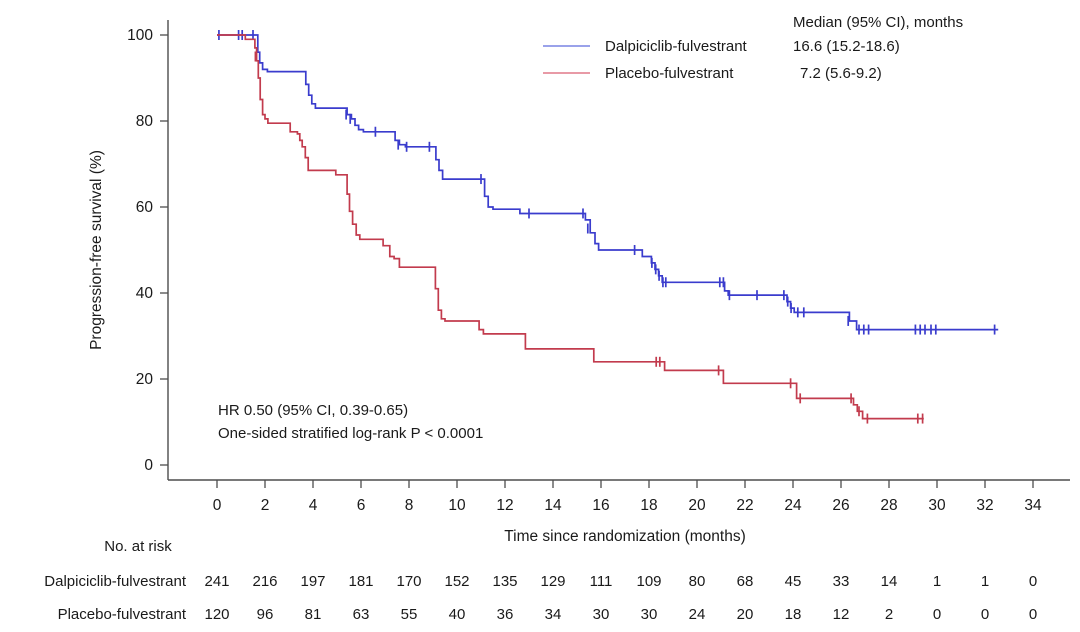 Image resolution: width=1080 pixels, height=632 pixels. What do you see at coordinates (505, 581) in the screenshot?
I see `at-risk-count: 135` at bounding box center [505, 581].